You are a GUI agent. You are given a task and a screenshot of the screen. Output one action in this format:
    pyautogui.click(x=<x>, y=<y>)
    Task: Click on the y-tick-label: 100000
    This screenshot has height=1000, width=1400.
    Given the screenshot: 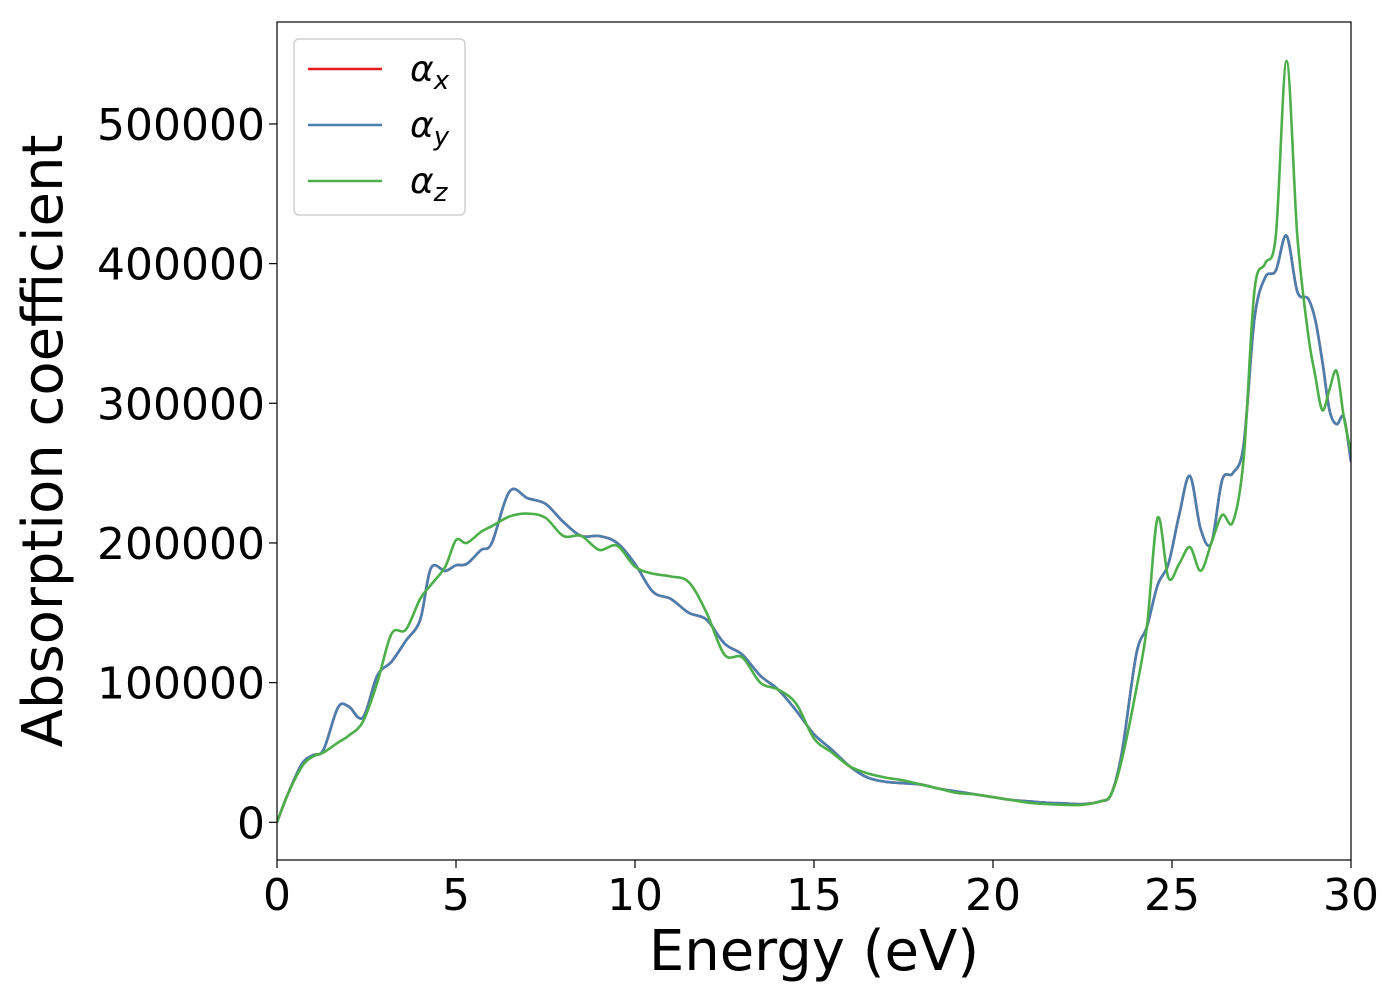 What is the action you would take?
    pyautogui.click(x=181, y=684)
    